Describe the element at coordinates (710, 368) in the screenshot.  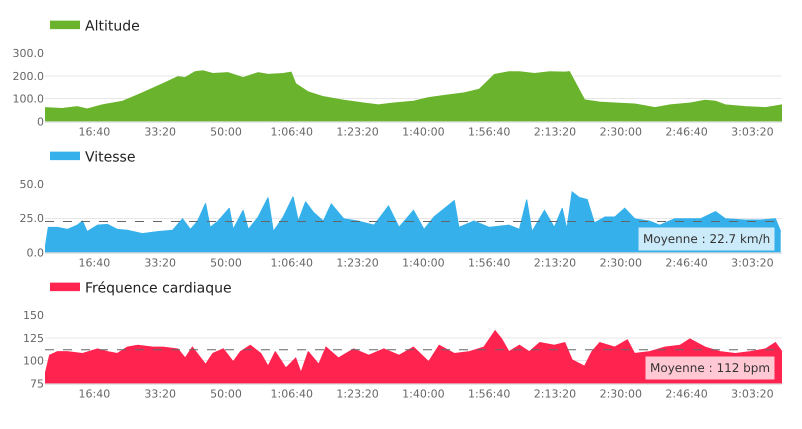
I see `ref-line-label: Moyenne : 112 bpm` at that location.